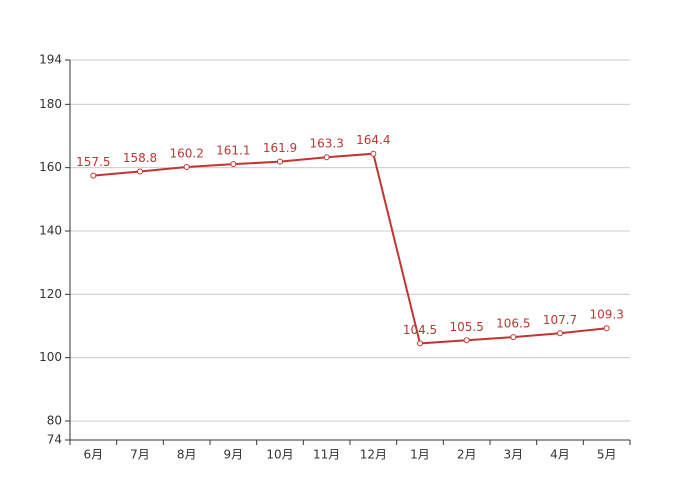  I want to click on x-tick-label: 5月, so click(607, 455).